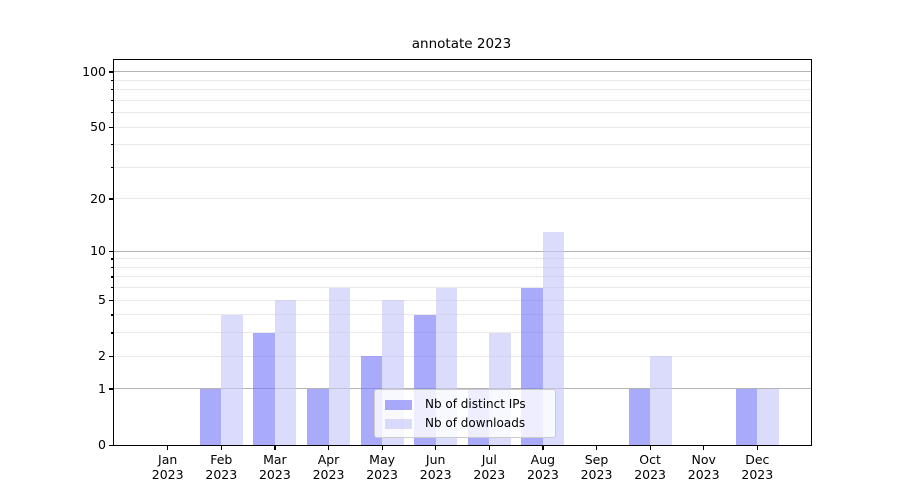 Image resolution: width=900 pixels, height=500 pixels. What do you see at coordinates (757, 467) in the screenshot?
I see `x-axis-tick-label: Dec 2023` at bounding box center [757, 467].